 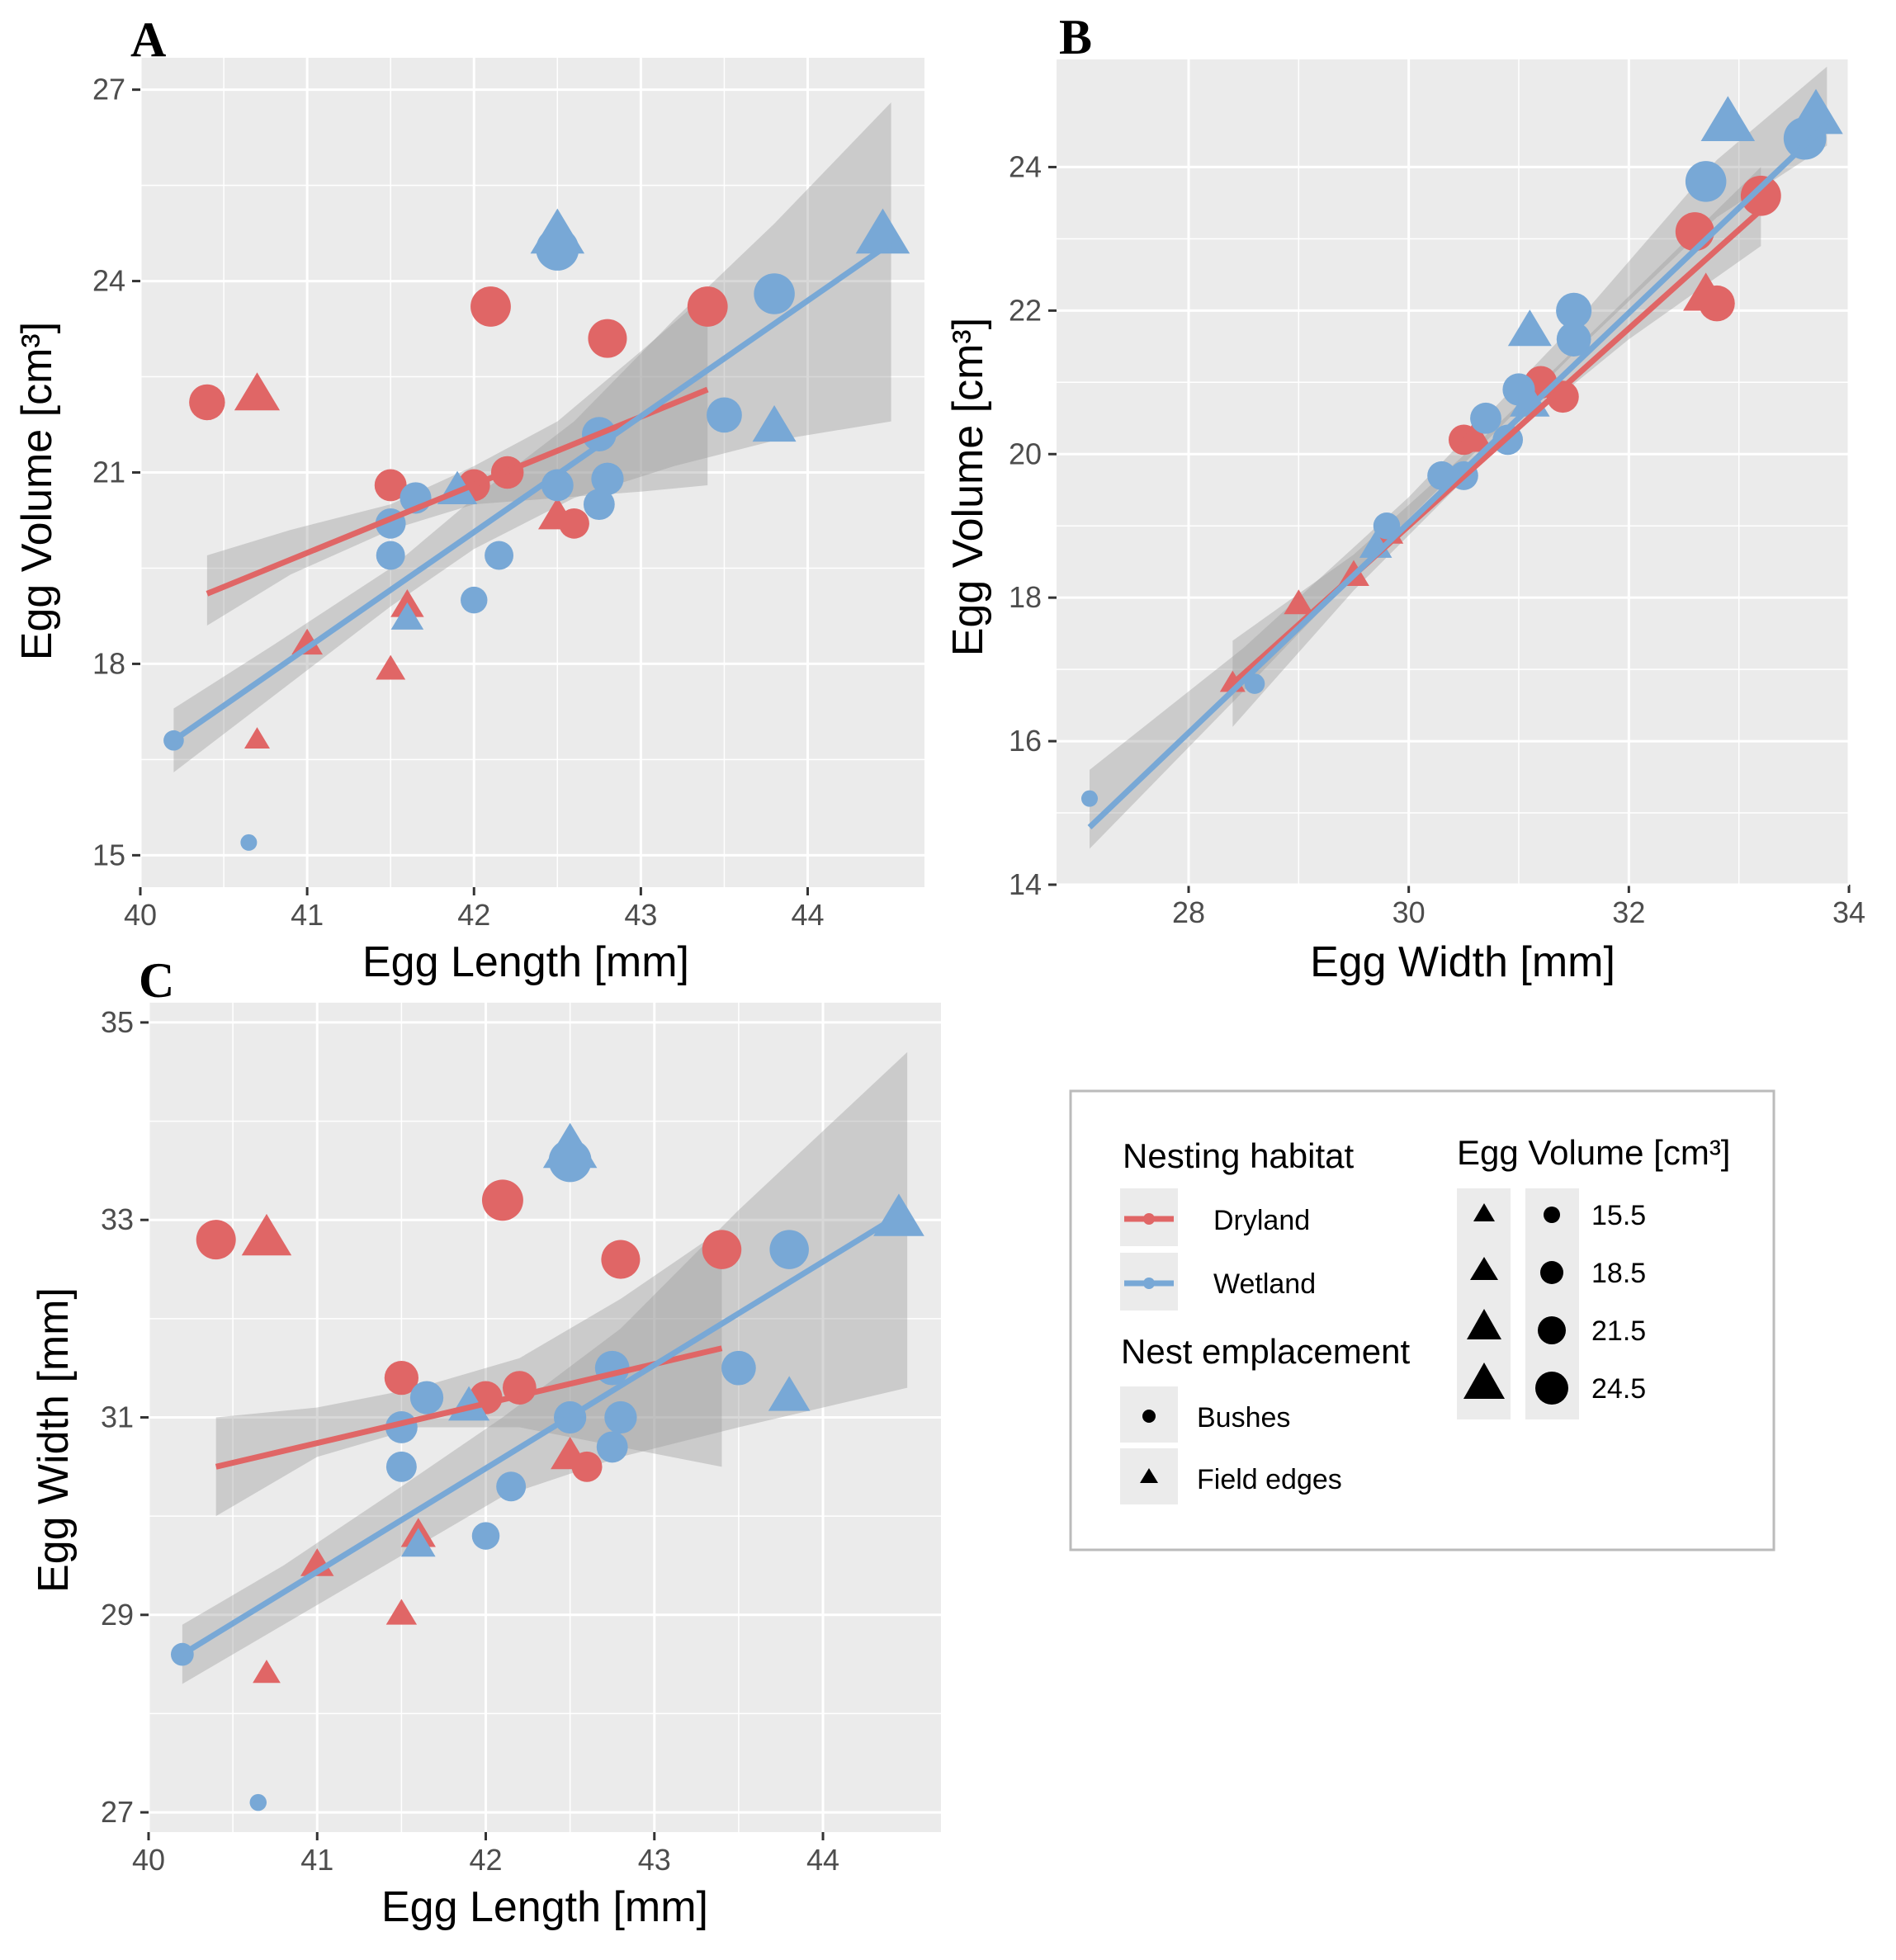 What do you see at coordinates (1593, 1152) in the screenshot?
I see `legend-size-title: Egg Volume [cm³]` at bounding box center [1593, 1152].